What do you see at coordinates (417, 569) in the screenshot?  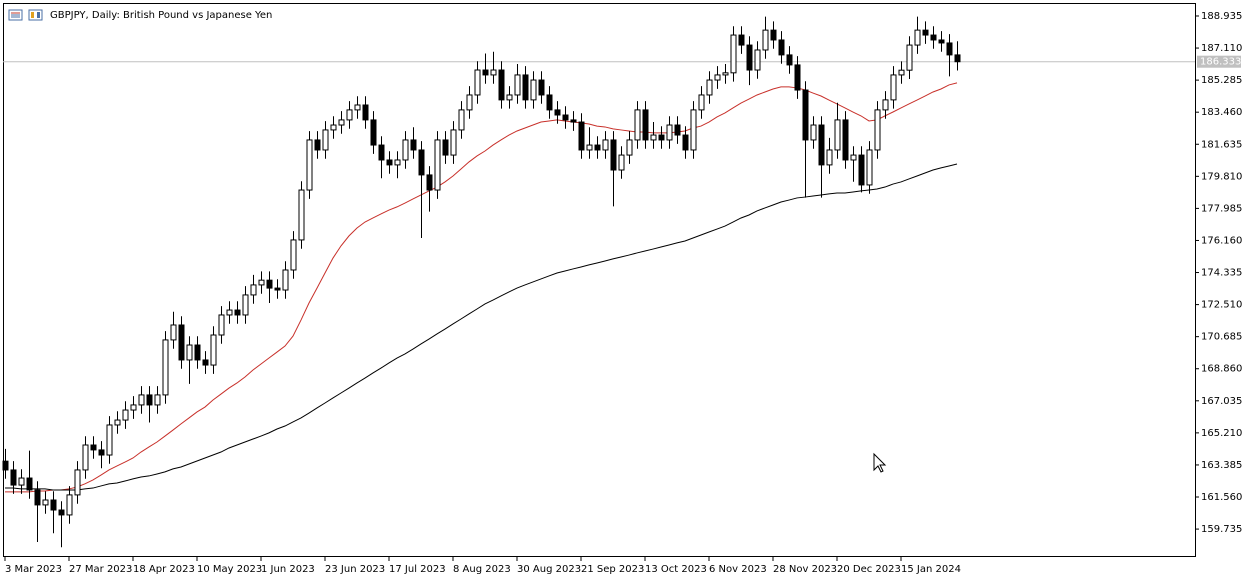 I see `x-tick-label: 17 Jul 2023` at bounding box center [417, 569].